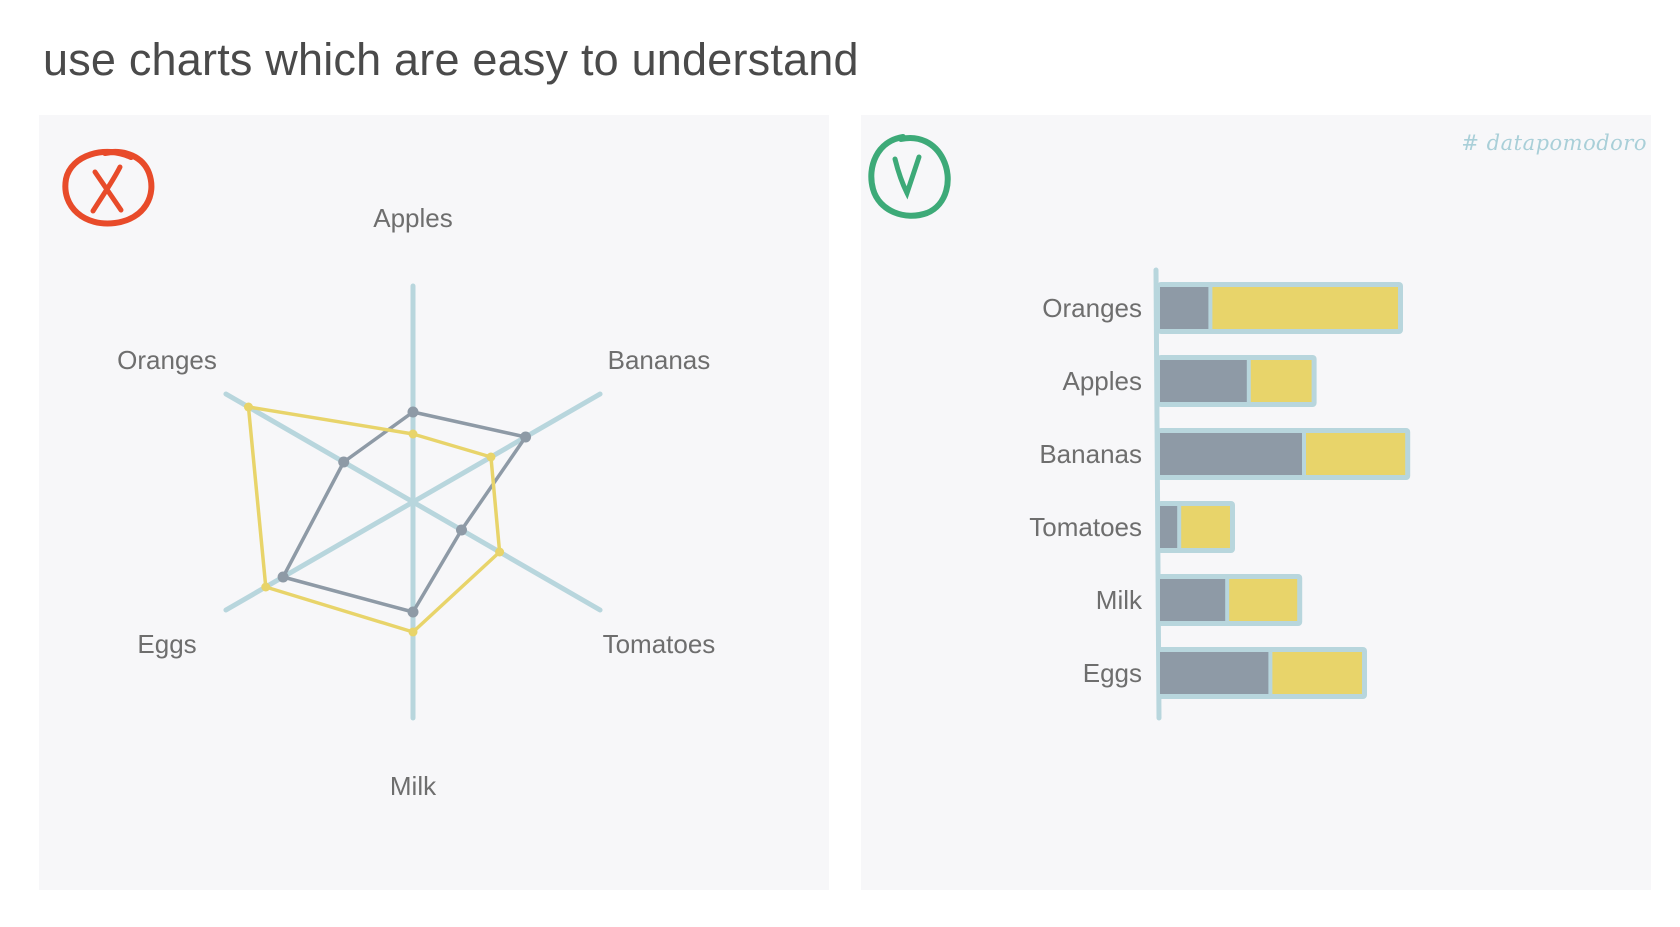 Image resolution: width=1680 pixels, height=927 pixels. What do you see at coordinates (461, 530) in the screenshot?
I see `radar-point-1-tomatoes` at bounding box center [461, 530].